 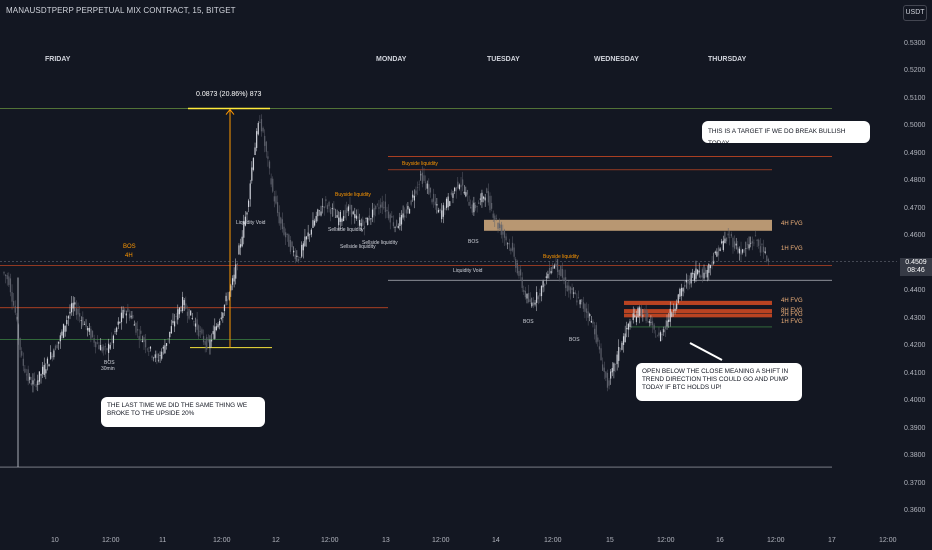 I want to click on sellside-label-2: Sellside liquidity, so click(x=380, y=243).